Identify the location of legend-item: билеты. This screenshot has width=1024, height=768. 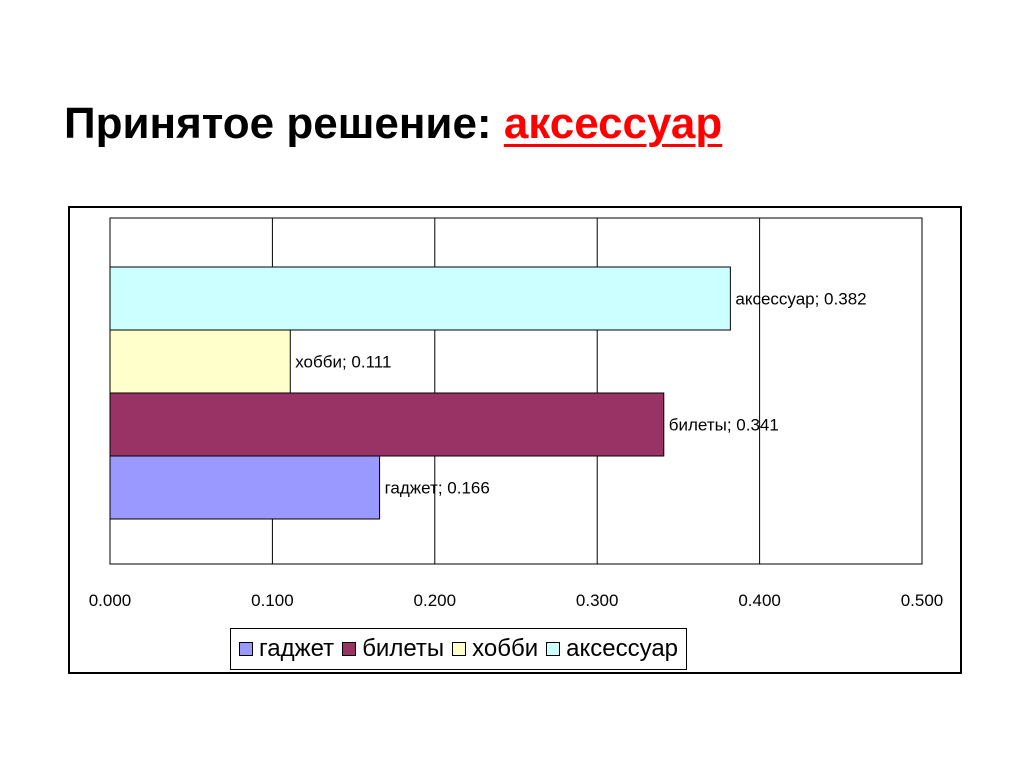
(393, 649).